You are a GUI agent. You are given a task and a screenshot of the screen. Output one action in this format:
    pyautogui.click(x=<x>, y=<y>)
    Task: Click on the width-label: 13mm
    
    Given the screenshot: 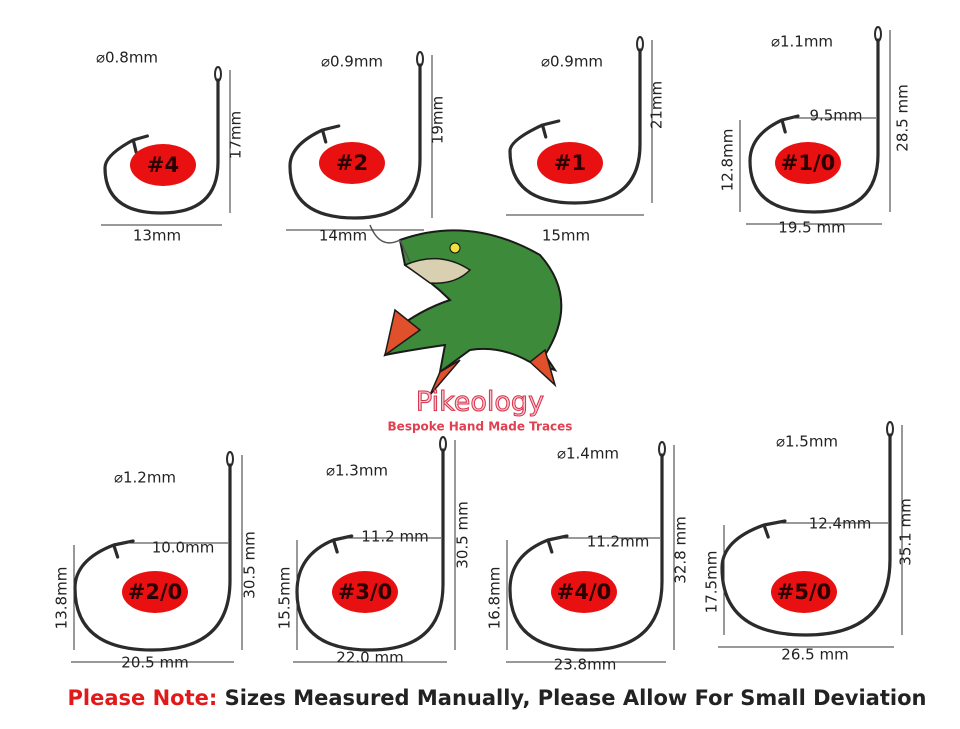 What is the action you would take?
    pyautogui.click(x=157, y=236)
    